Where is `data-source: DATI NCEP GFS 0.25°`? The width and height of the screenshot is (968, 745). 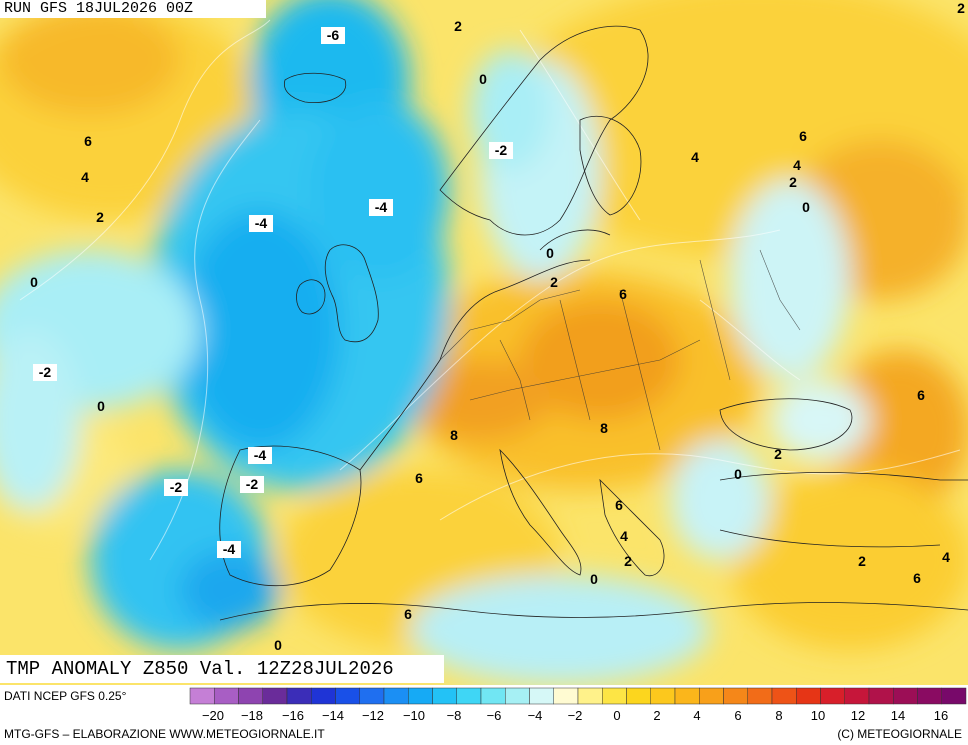
data-source: DATI NCEP GFS 0.25° is located at coordinates (65, 696).